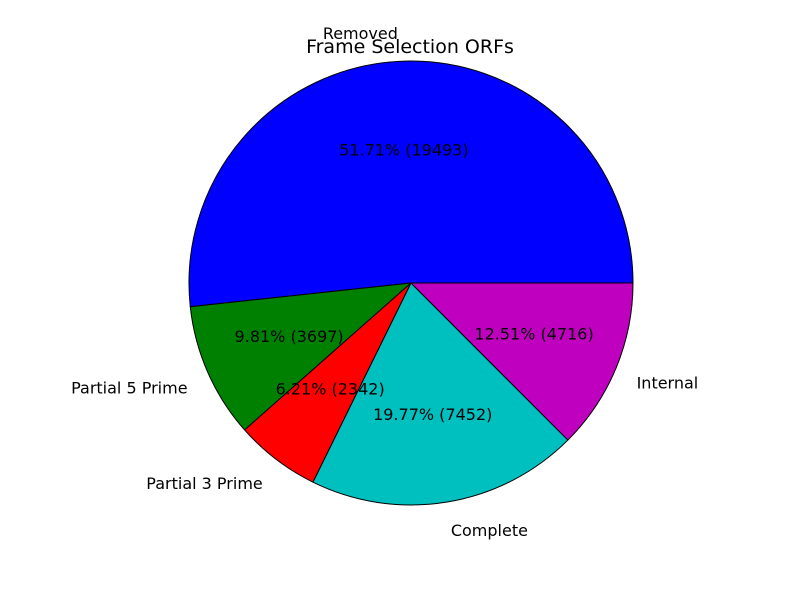 This screenshot has height=600, width=800. What do you see at coordinates (330, 388) in the screenshot?
I see `pie-pct-label-partial-3-prime: 6.21% (2342)` at bounding box center [330, 388].